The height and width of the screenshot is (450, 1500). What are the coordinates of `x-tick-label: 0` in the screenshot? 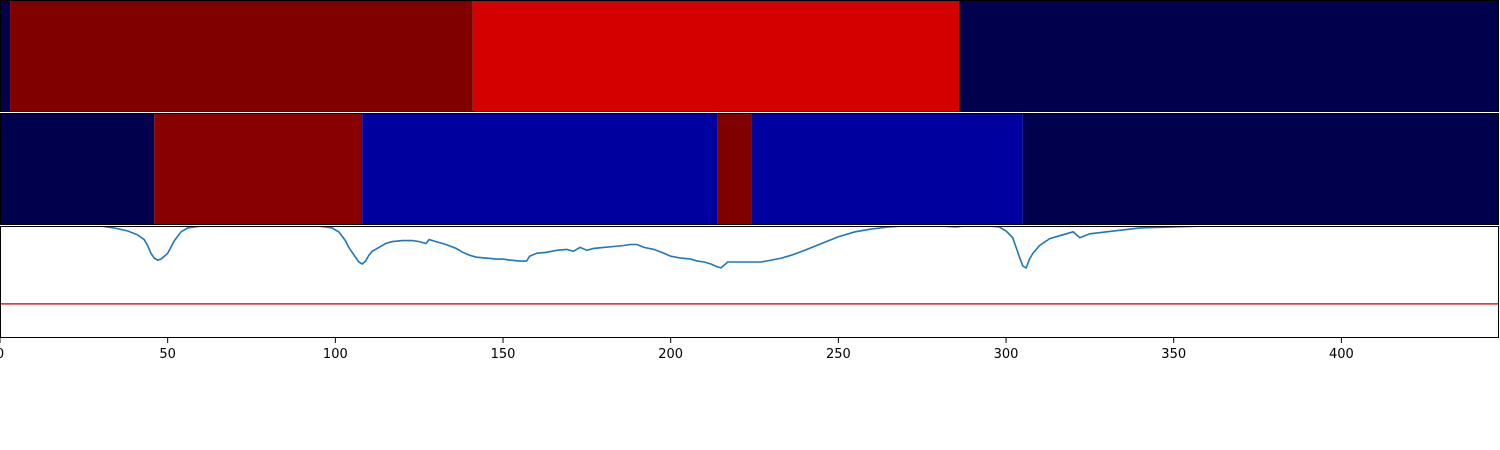 It's located at (2, 354).